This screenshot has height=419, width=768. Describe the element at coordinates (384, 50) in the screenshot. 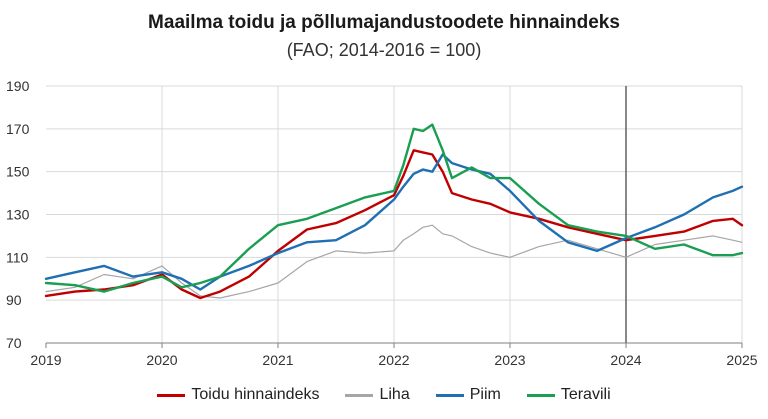

I see `chart-subtitle: (FAO; 2014-2016 = 100)` at that location.